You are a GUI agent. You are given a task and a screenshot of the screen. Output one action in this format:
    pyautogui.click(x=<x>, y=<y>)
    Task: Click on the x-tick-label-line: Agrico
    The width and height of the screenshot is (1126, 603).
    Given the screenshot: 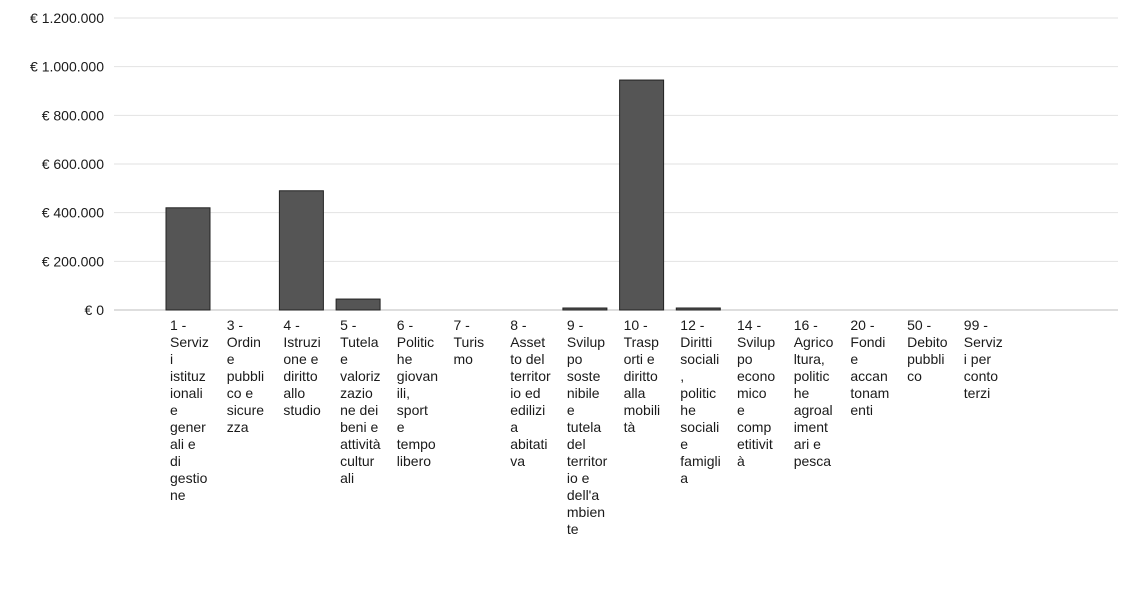 What is the action you would take?
    pyautogui.click(x=814, y=342)
    